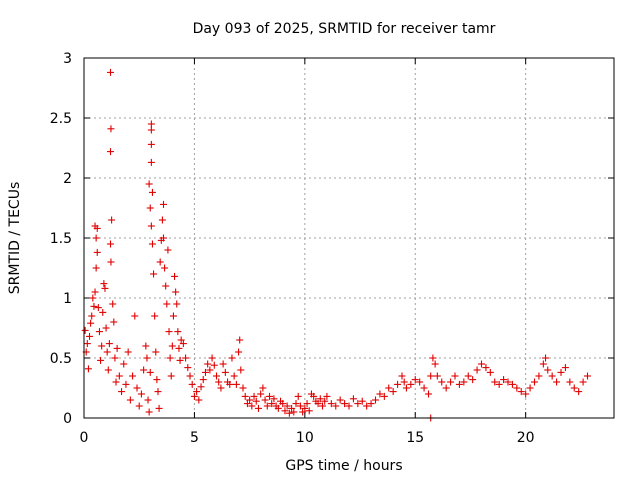  What do you see at coordinates (61, 119) in the screenshot?
I see `y-tick-label: 2.5` at bounding box center [61, 119].